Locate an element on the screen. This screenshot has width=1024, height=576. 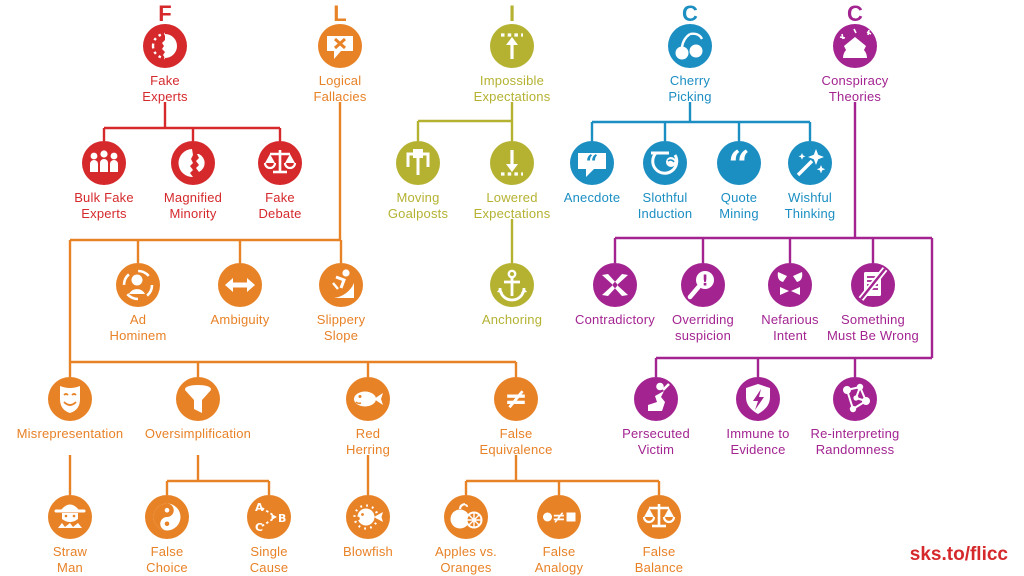
node-label-false-choice: False Choice is located at coordinates (167, 559).